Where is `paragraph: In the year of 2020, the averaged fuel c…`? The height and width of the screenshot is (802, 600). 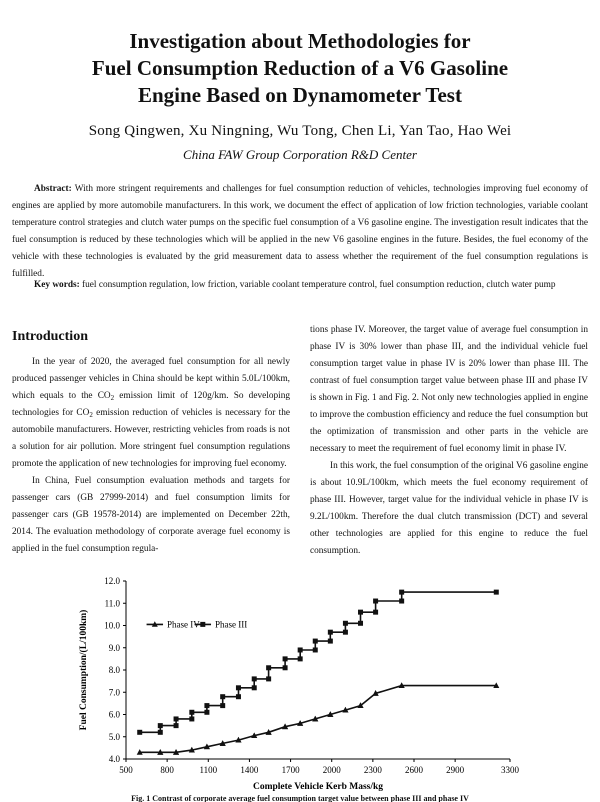
paragraph: In the year of 2020, the averaged fuel c… is located at coordinates (151, 413).